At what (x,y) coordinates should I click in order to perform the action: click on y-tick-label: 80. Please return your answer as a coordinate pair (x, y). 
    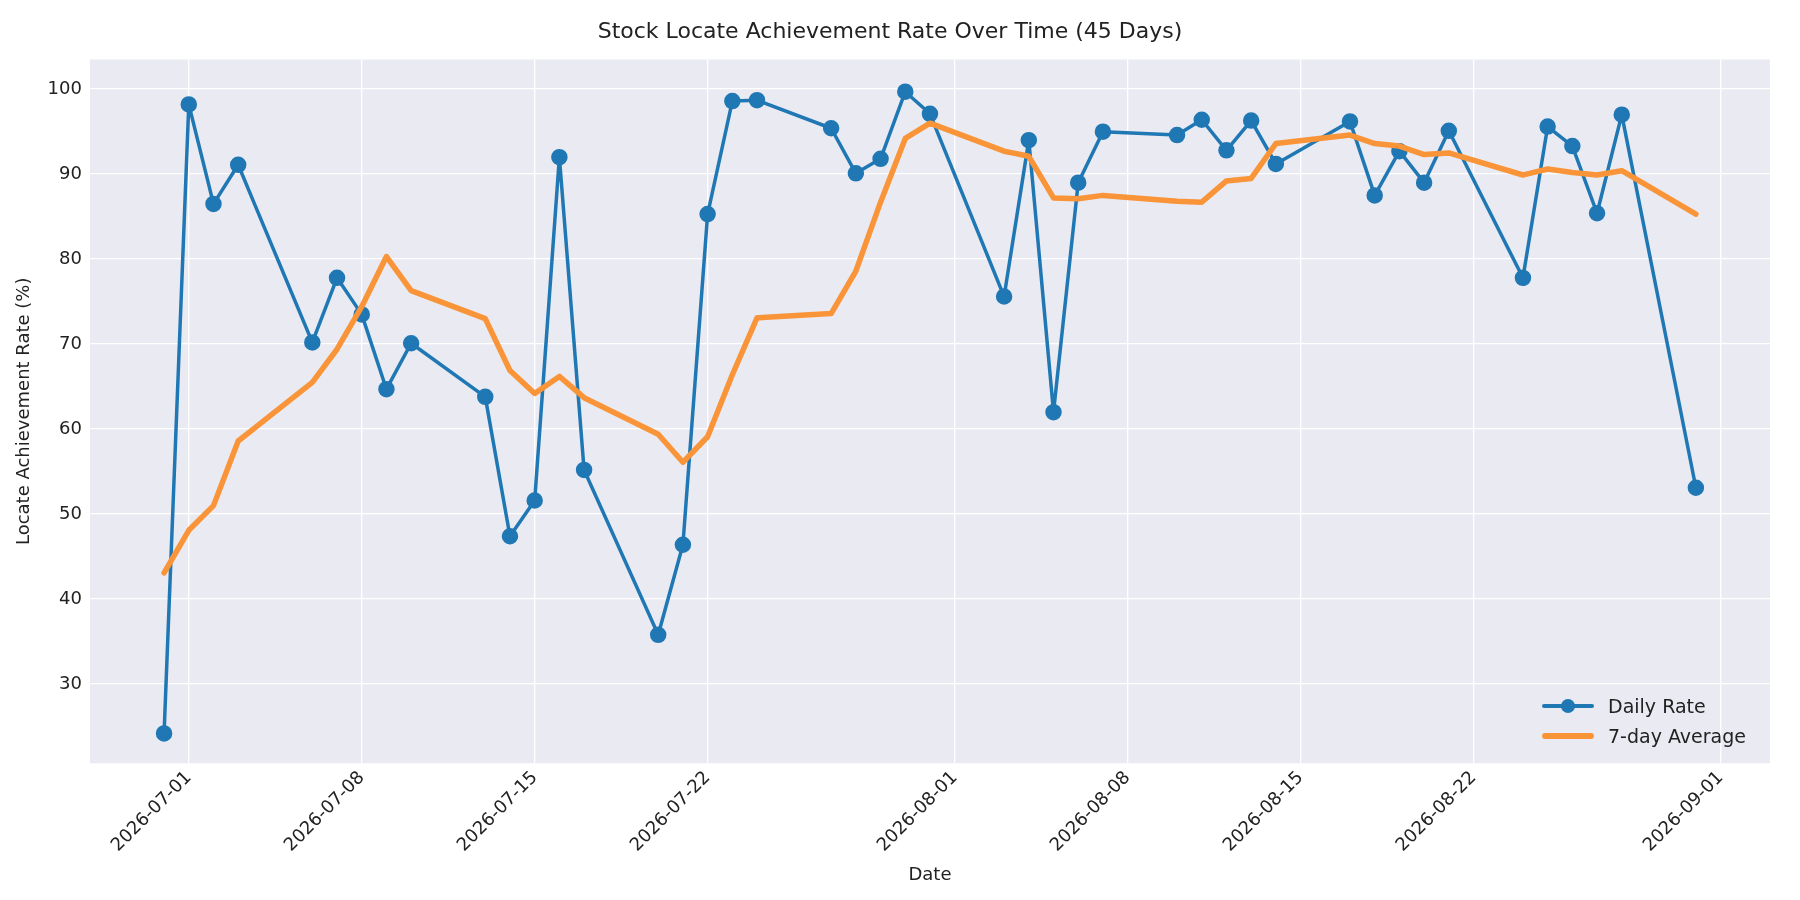
    Looking at the image, I should click on (70, 257).